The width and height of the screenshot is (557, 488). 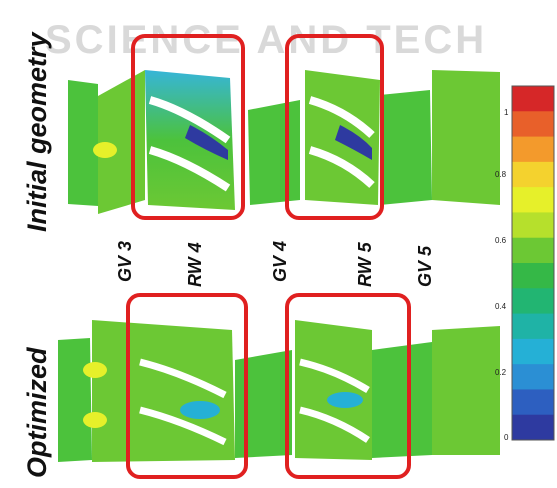 I want to click on optimized-gv4-section, so click(x=263, y=404).